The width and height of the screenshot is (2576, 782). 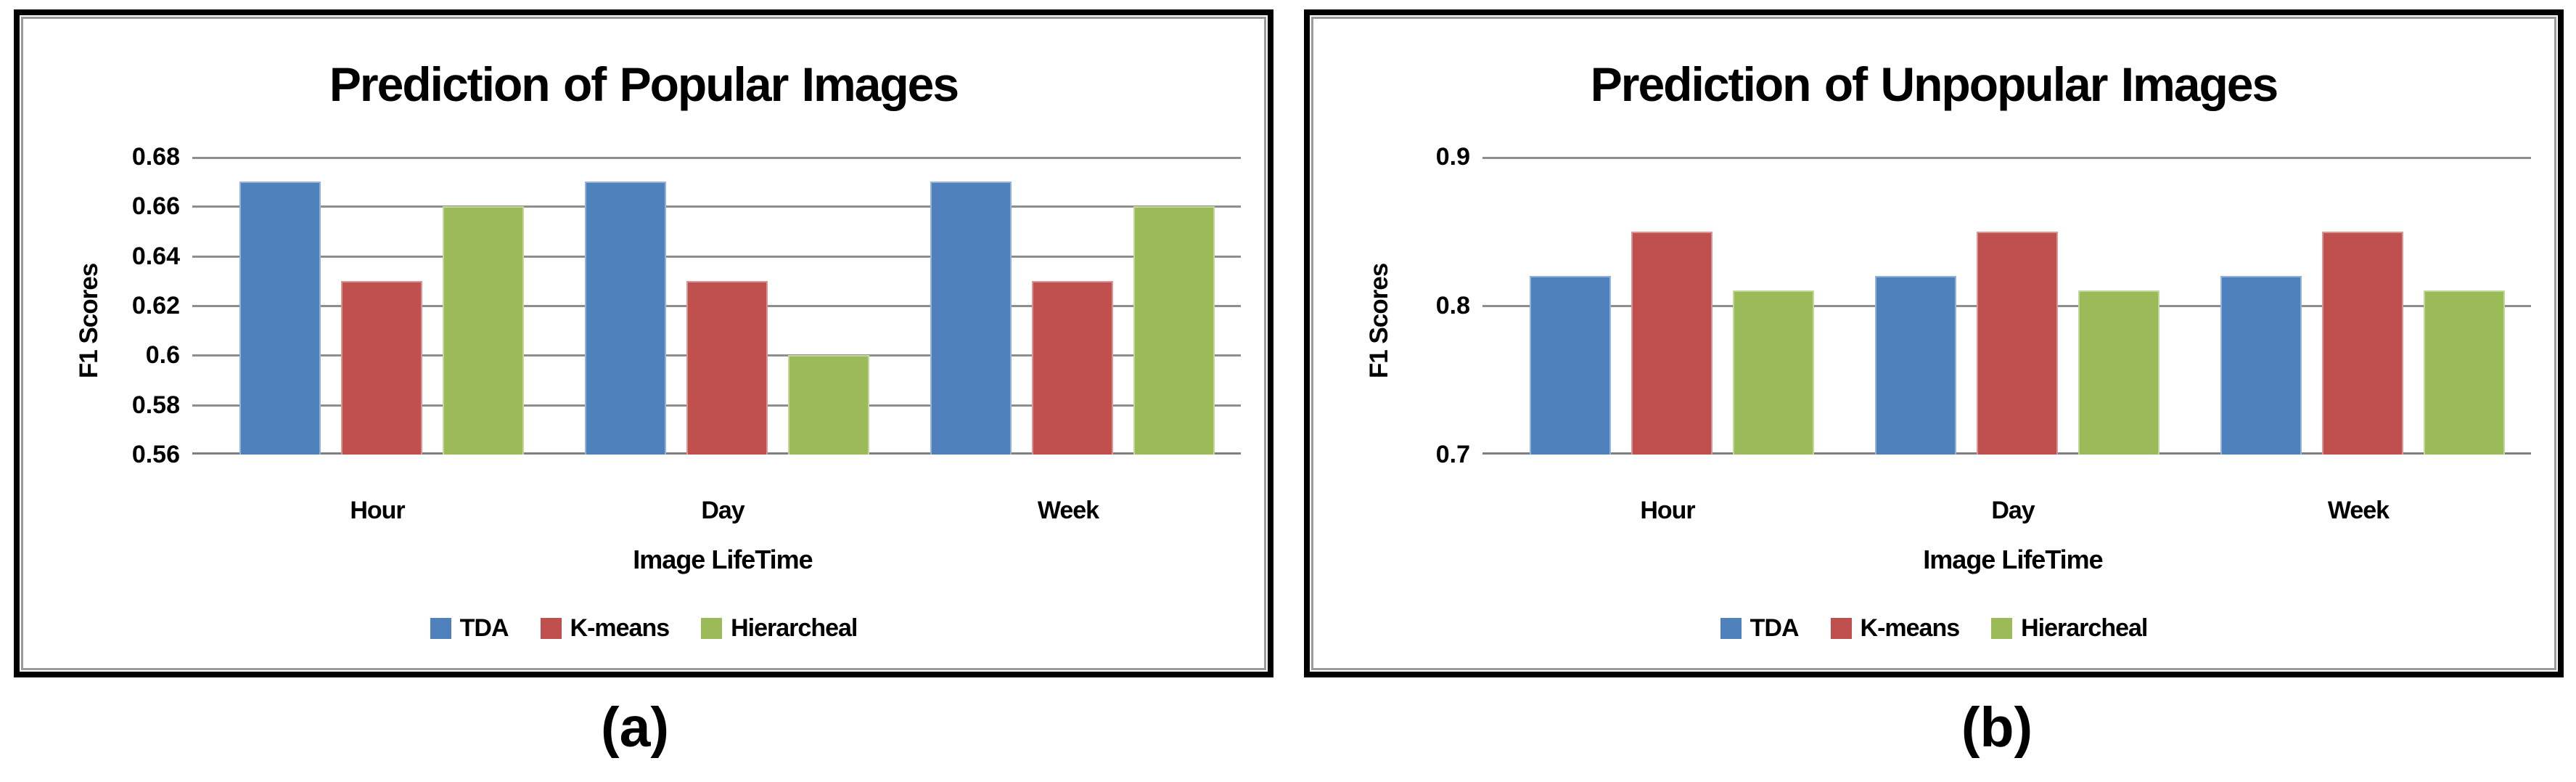 What do you see at coordinates (644, 84) in the screenshot?
I see `chart-title: Prediction of Popular Images` at bounding box center [644, 84].